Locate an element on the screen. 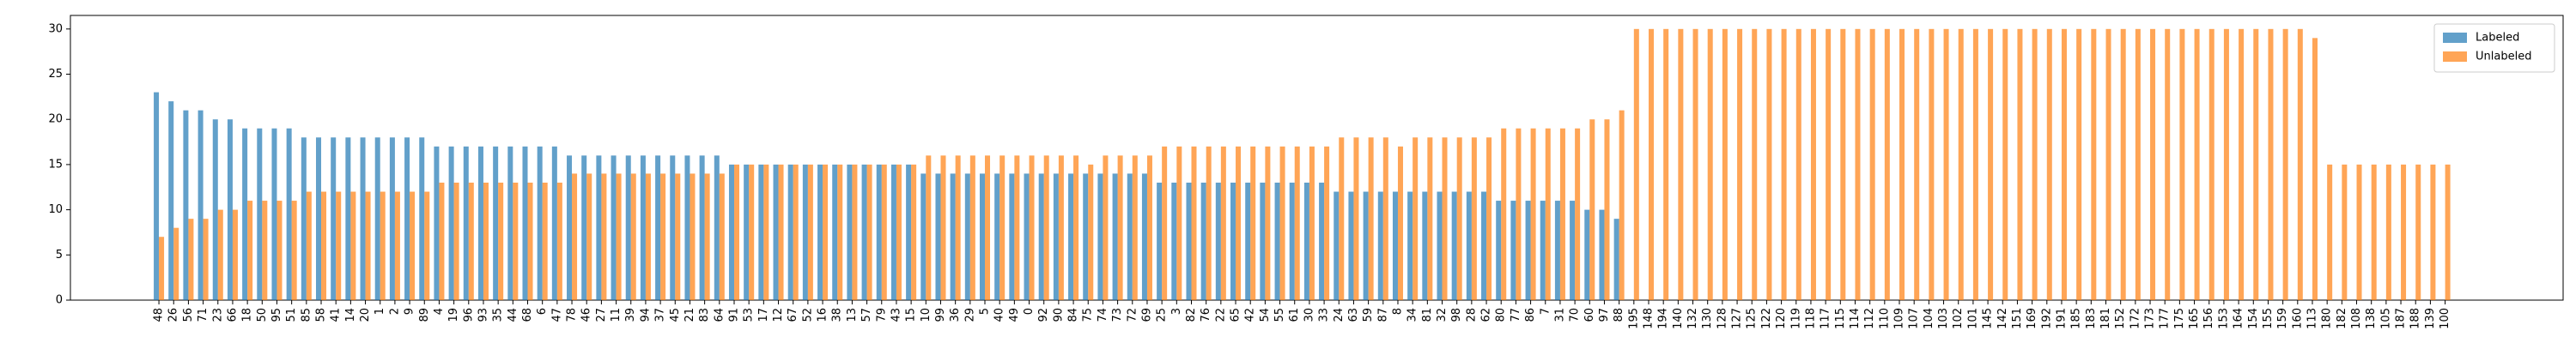 Image resolution: width=2576 pixels, height=343 pixels. x-tick-label: 112 is located at coordinates (1870, 319).